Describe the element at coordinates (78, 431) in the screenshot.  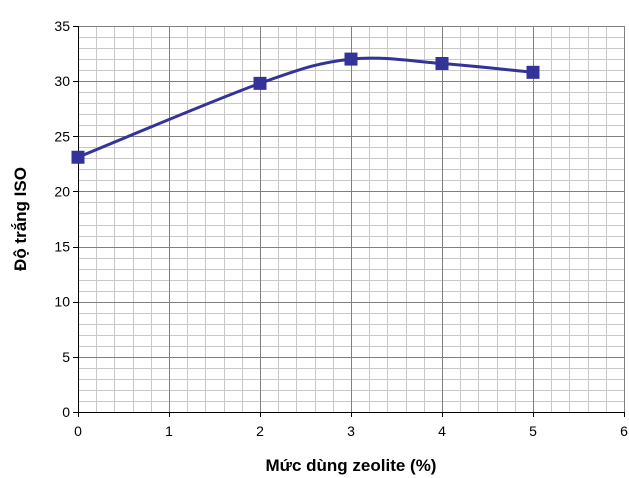
I see `x-tick-label: 0` at that location.